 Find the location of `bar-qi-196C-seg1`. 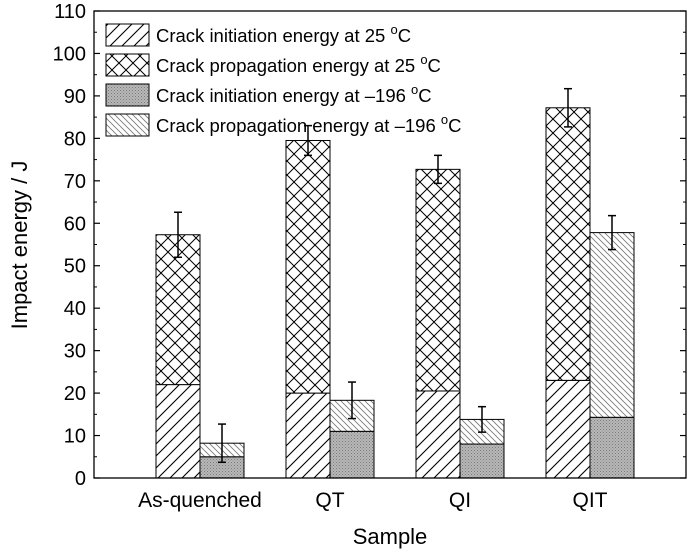

bar-qi-196C-seg1 is located at coordinates (482, 461).